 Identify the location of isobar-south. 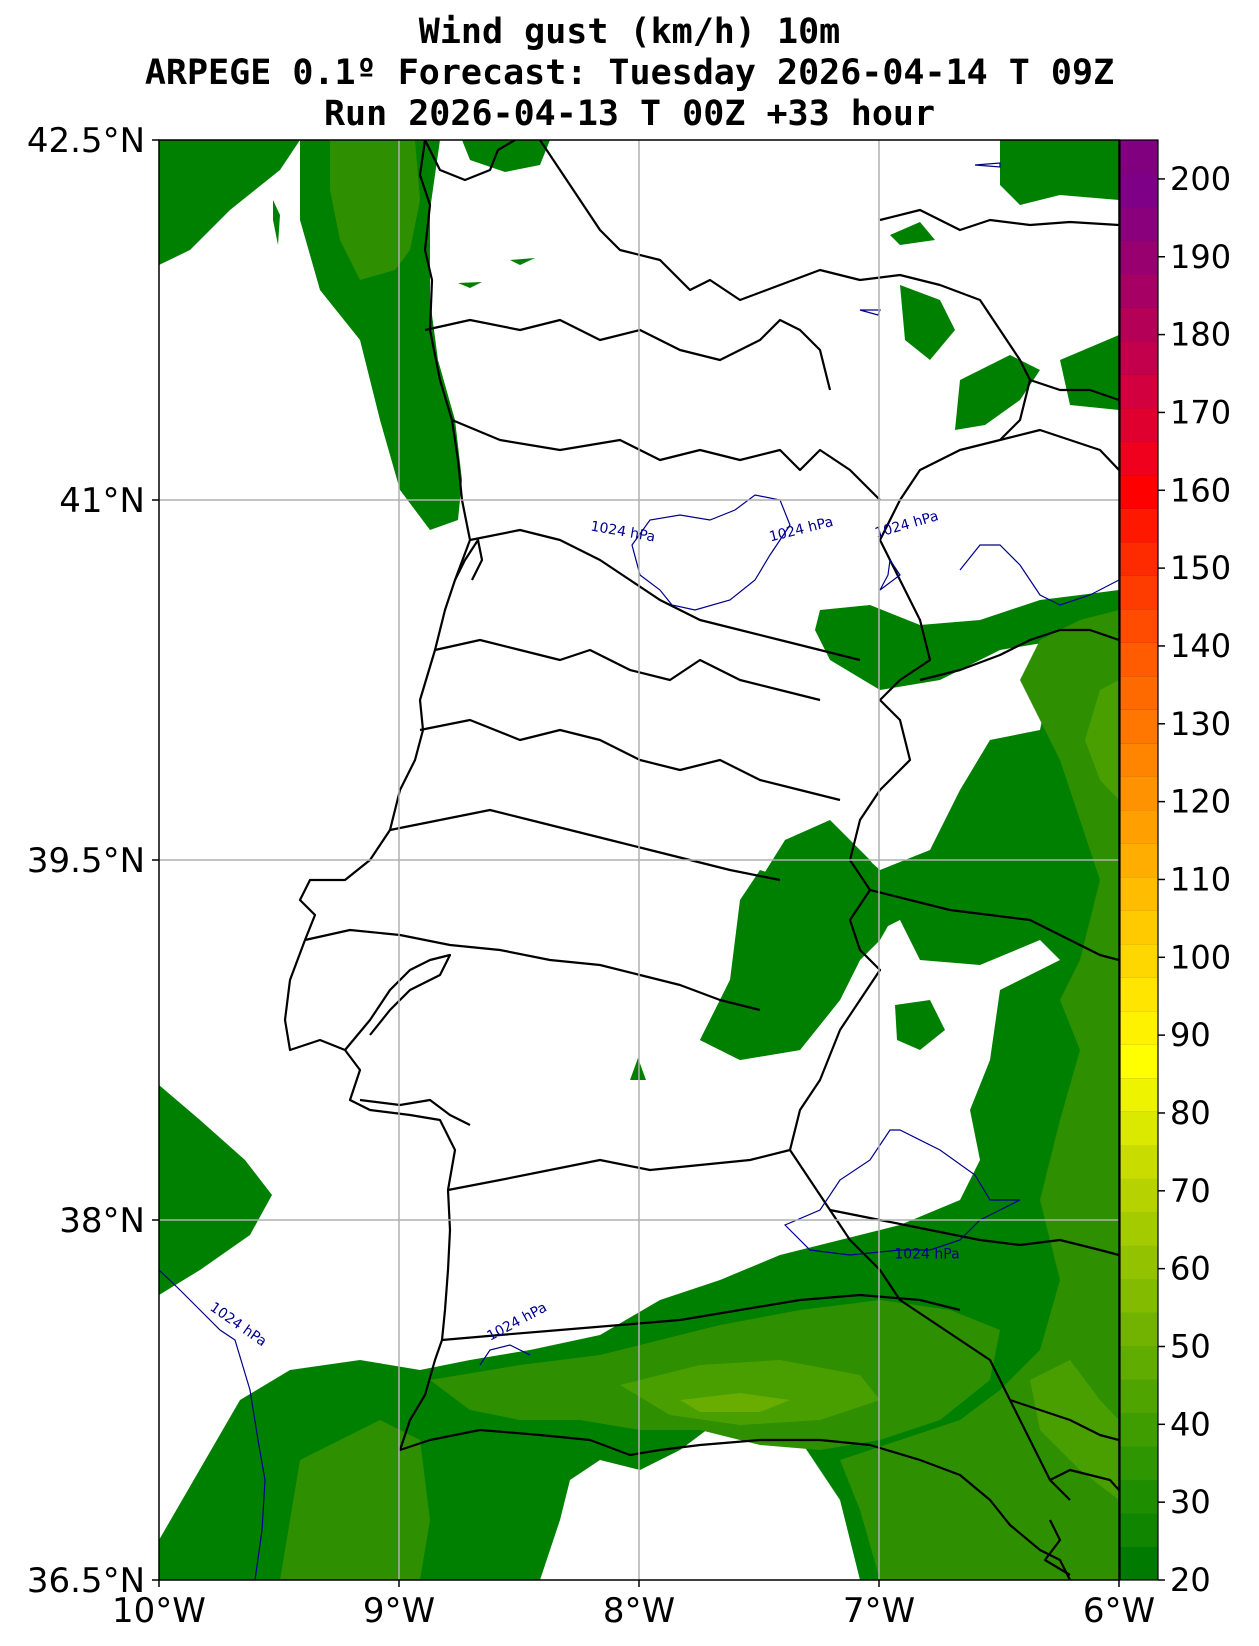
(505, 1355).